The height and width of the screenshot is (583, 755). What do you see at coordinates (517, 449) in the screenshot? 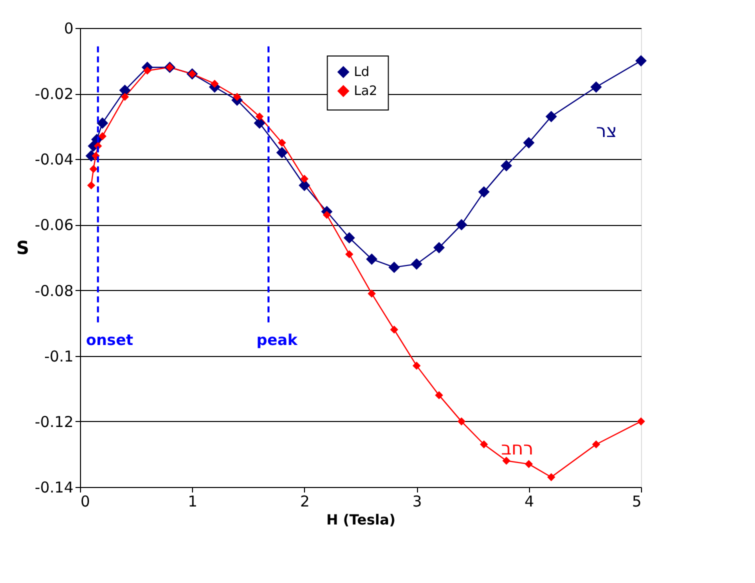
I see `annotation: רחב` at bounding box center [517, 449].